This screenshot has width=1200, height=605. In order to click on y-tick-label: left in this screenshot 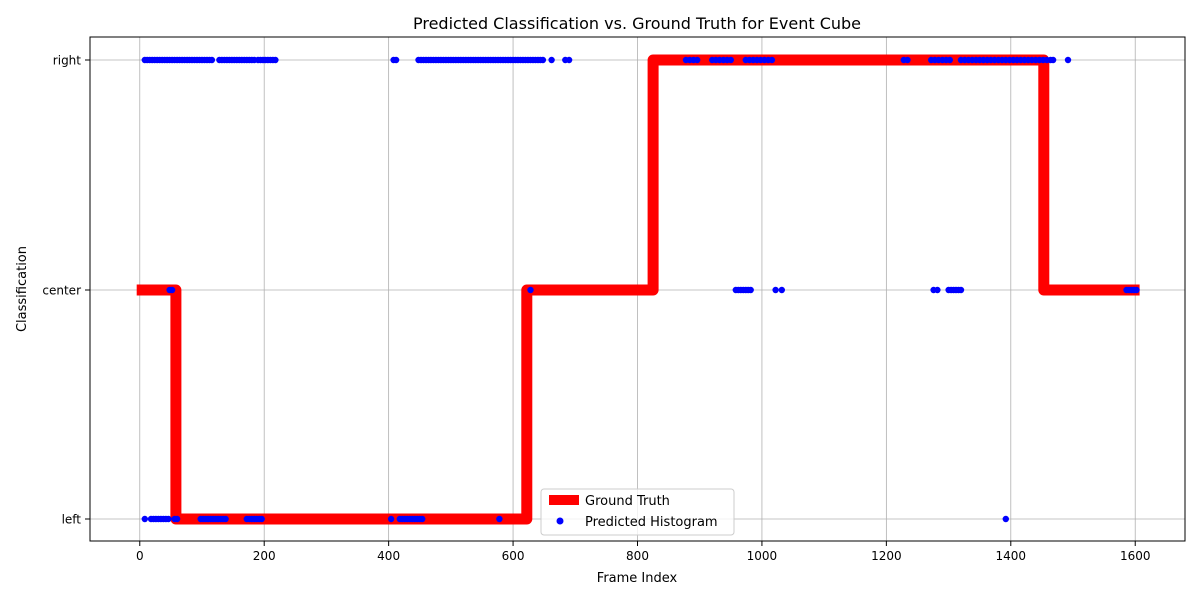, I will do `click(72, 520)`.